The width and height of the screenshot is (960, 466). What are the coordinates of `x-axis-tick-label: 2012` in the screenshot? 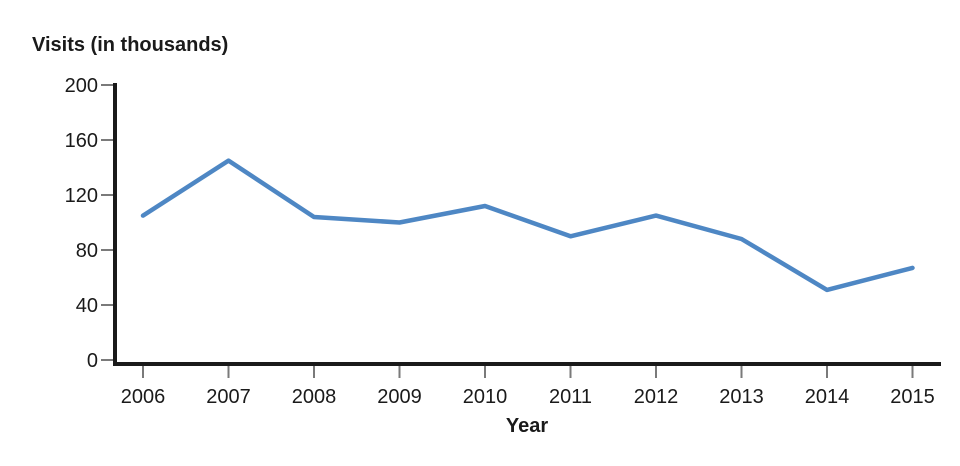 It's located at (656, 397).